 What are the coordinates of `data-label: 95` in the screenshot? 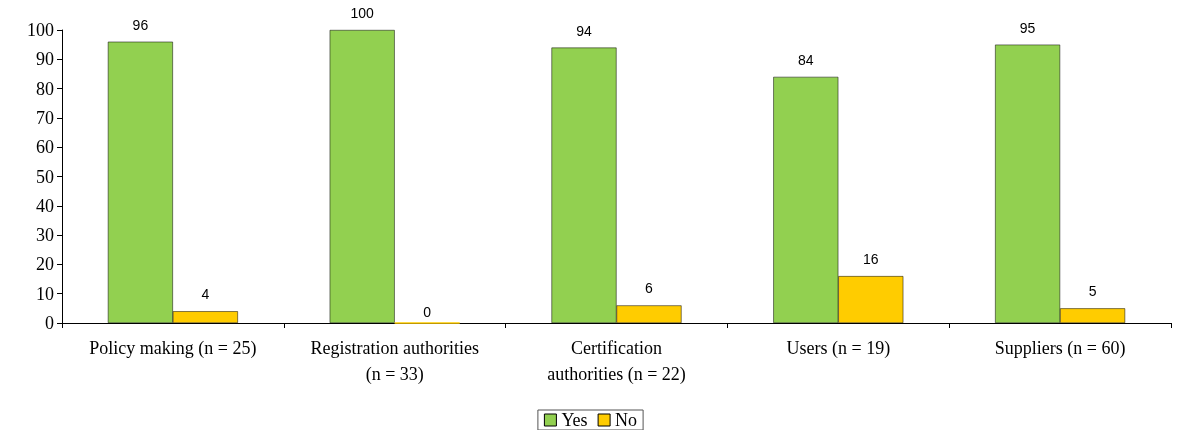 It's located at (1027, 27).